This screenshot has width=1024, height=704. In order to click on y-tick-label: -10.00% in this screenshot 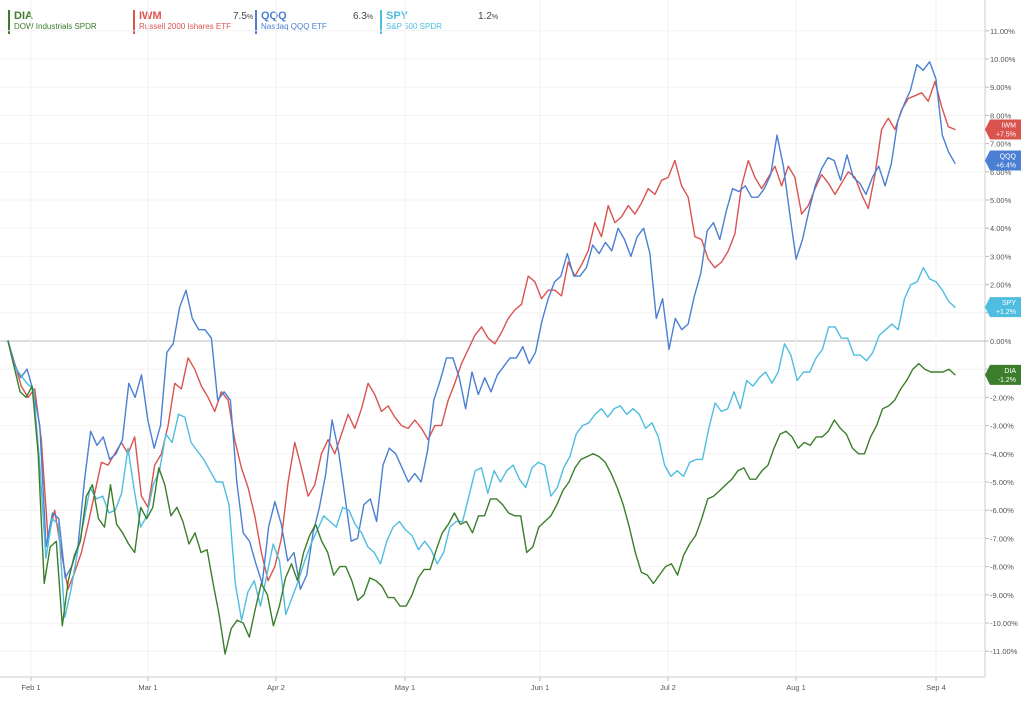, I will do `click(1004, 623)`.